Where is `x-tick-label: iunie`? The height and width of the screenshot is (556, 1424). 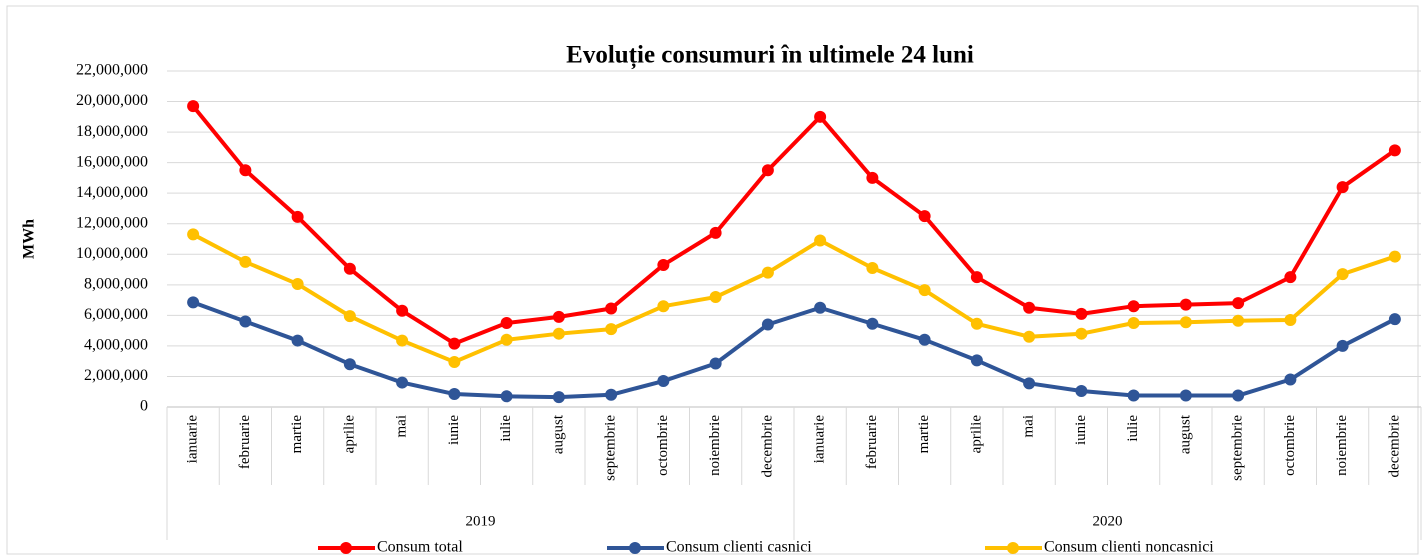
x-tick-label: iunie is located at coordinates (454, 430).